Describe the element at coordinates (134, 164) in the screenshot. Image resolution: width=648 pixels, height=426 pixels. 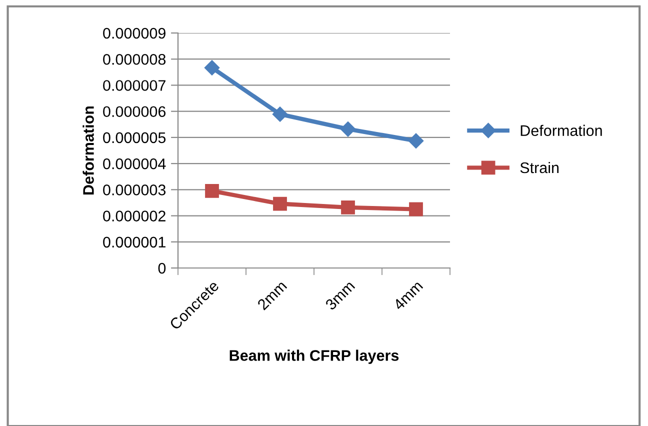
I see `y-tick-label: 0.000004` at that location.